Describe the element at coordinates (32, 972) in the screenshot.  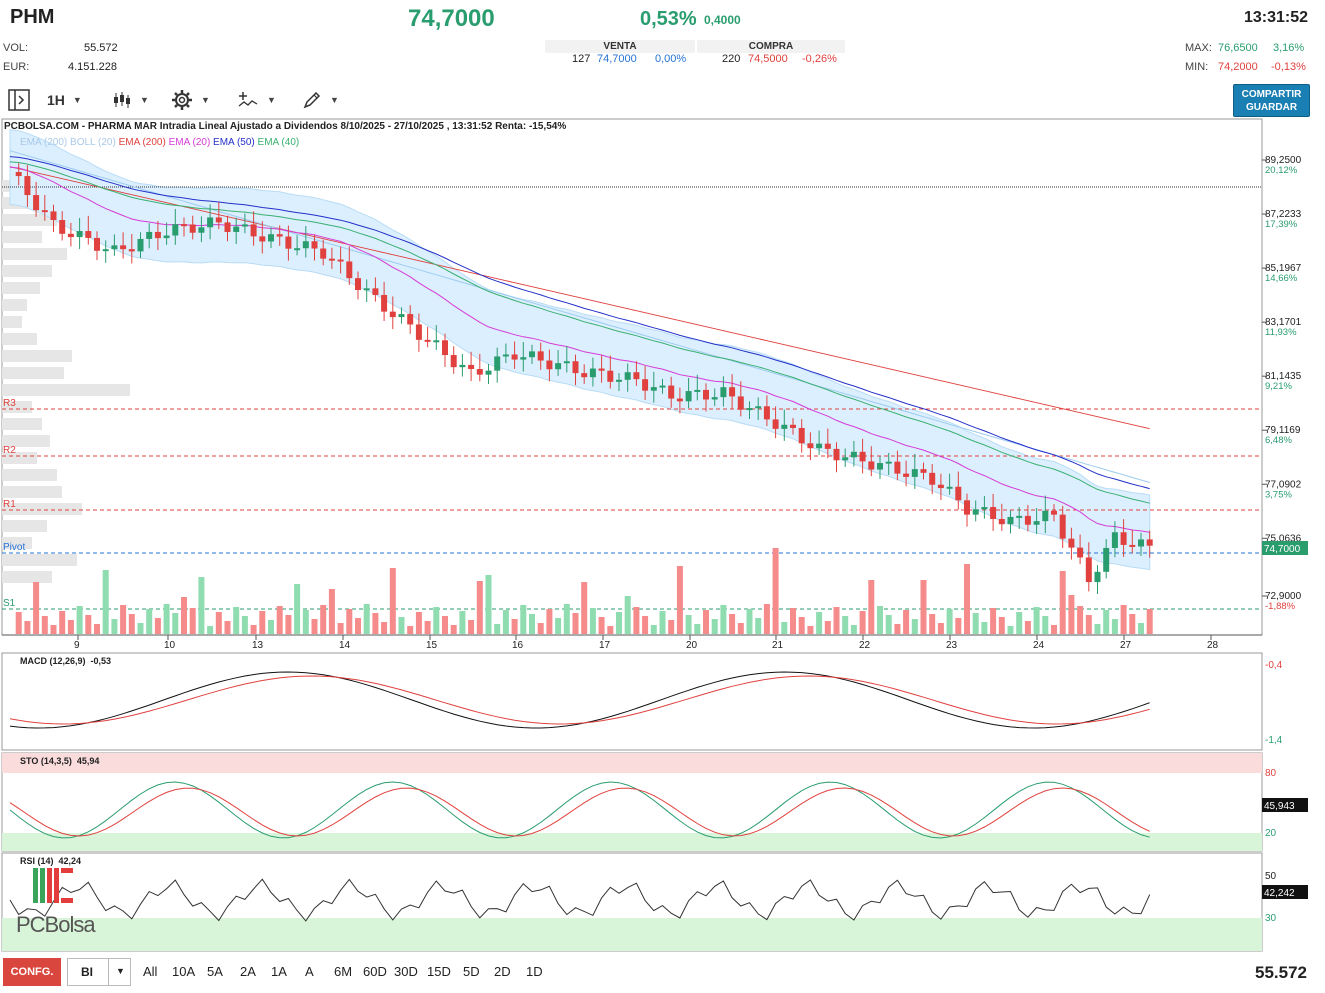
I see `config-button: CONFG.` at that location.